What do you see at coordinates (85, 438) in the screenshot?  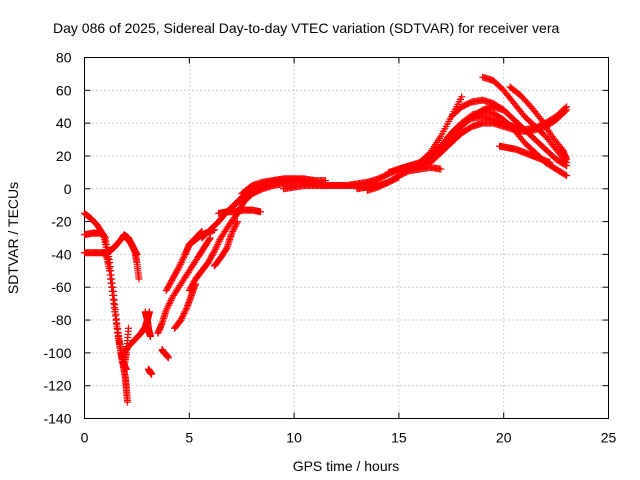 I see `x-tick-label: 0` at bounding box center [85, 438].